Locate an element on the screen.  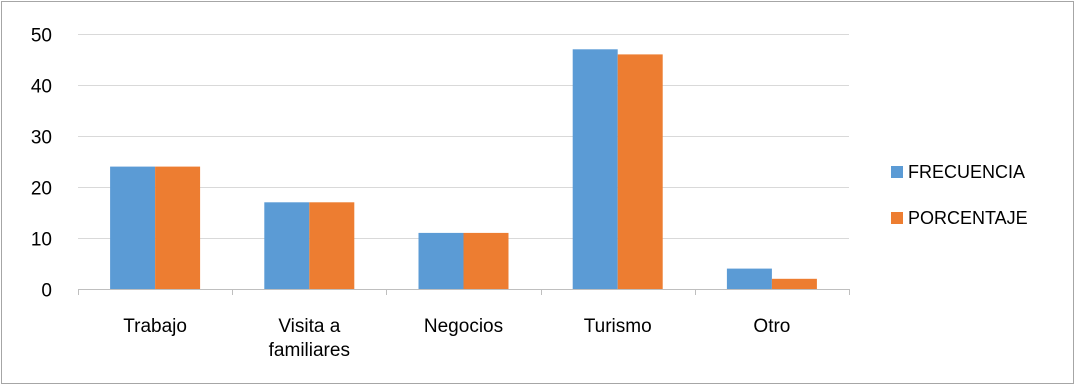
x-category-label: Turismo is located at coordinates (618, 326).